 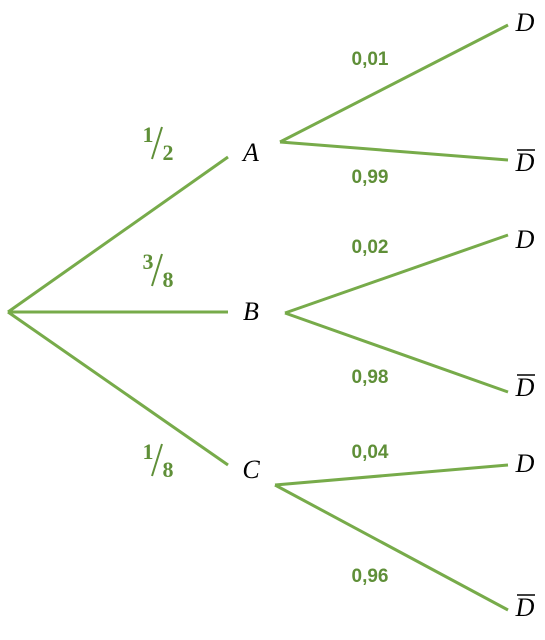 I want to click on branch-probability: 0,04, so click(x=370, y=452).